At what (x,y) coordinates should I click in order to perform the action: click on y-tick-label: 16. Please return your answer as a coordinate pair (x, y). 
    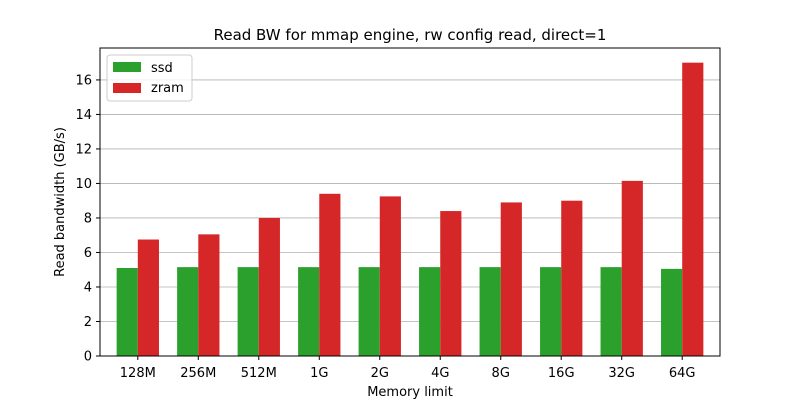
    Looking at the image, I should click on (83, 80).